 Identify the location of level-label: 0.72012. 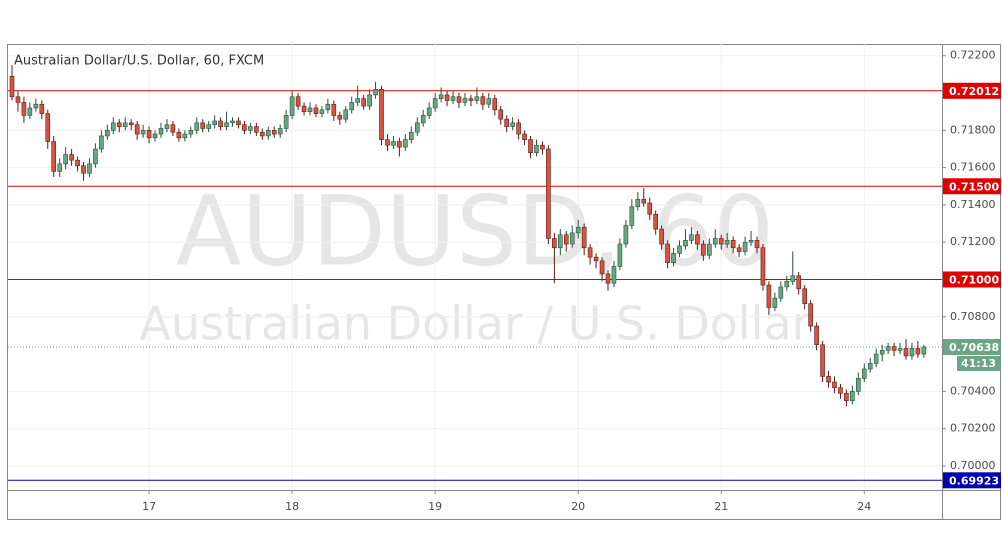
(974, 91).